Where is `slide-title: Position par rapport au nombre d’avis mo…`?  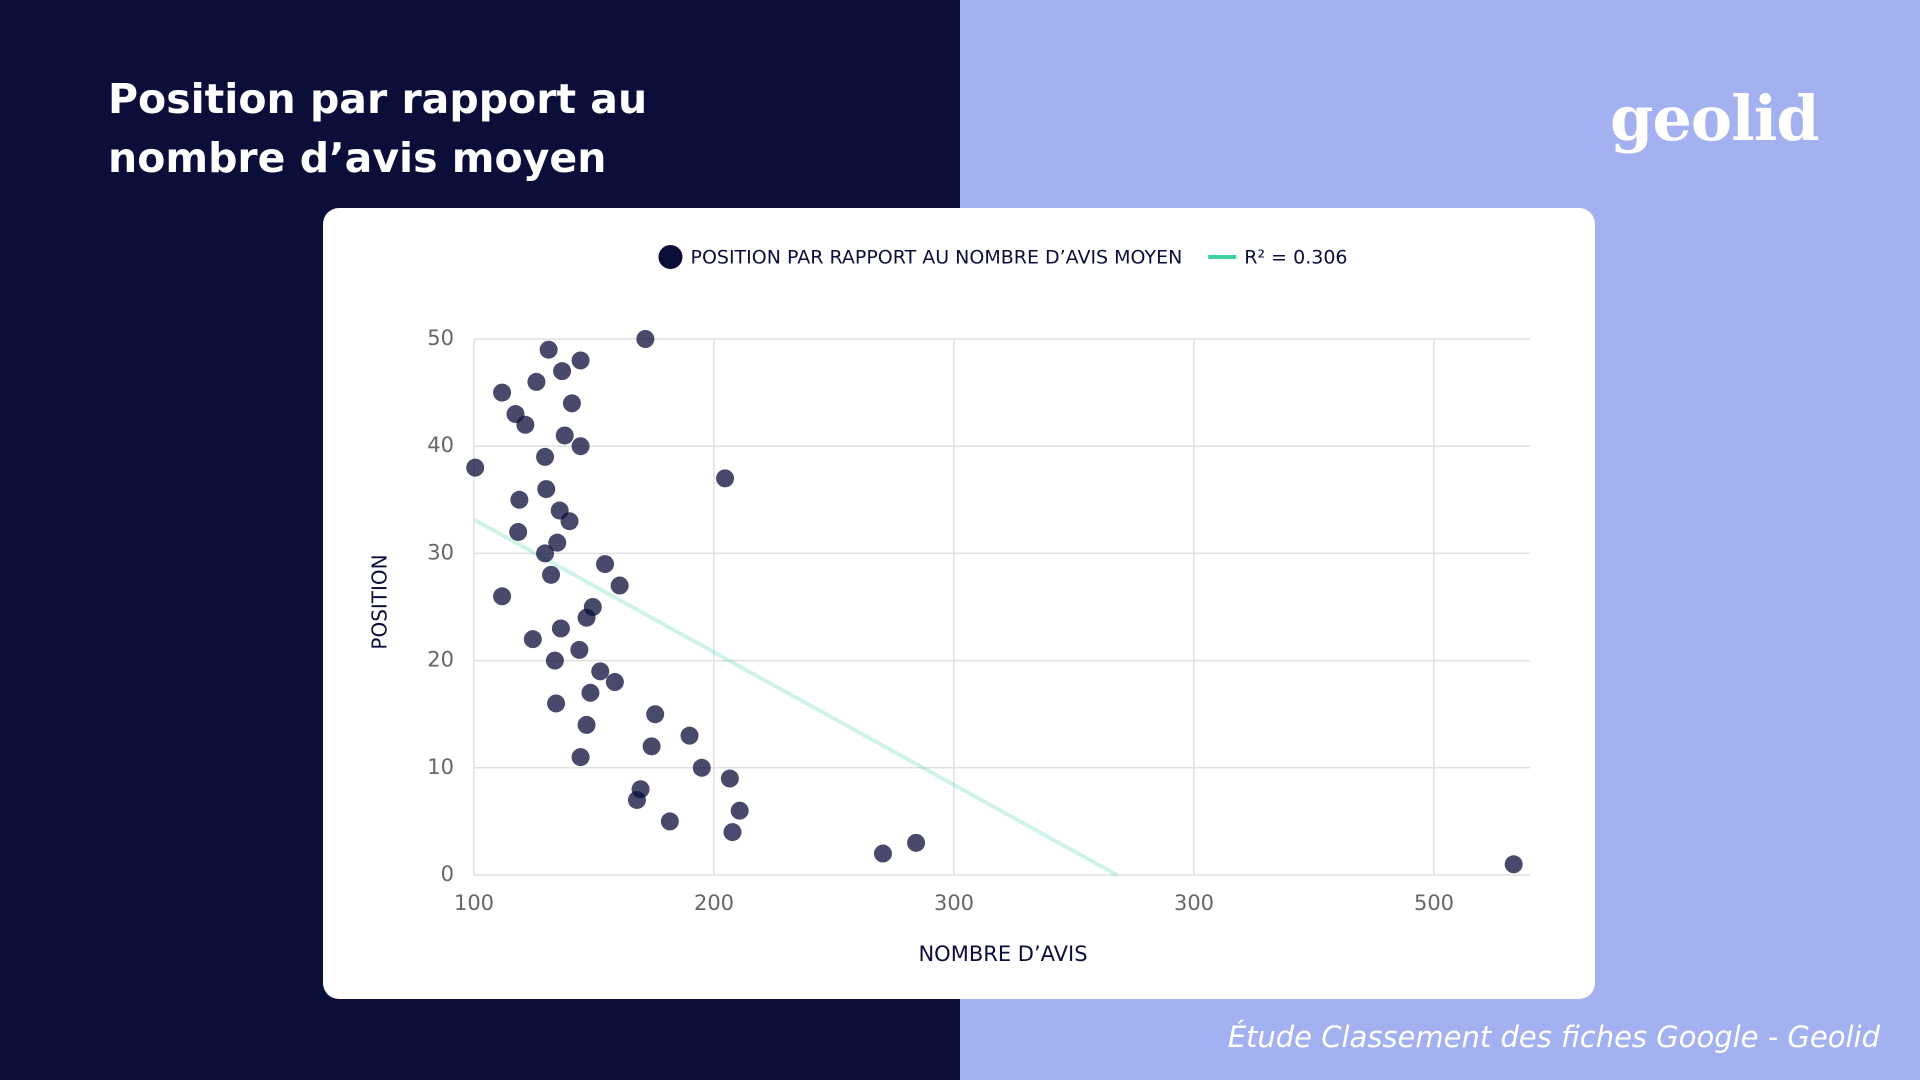
slide-title: Position par rapport au nombre d’avis mo… is located at coordinates (378, 128).